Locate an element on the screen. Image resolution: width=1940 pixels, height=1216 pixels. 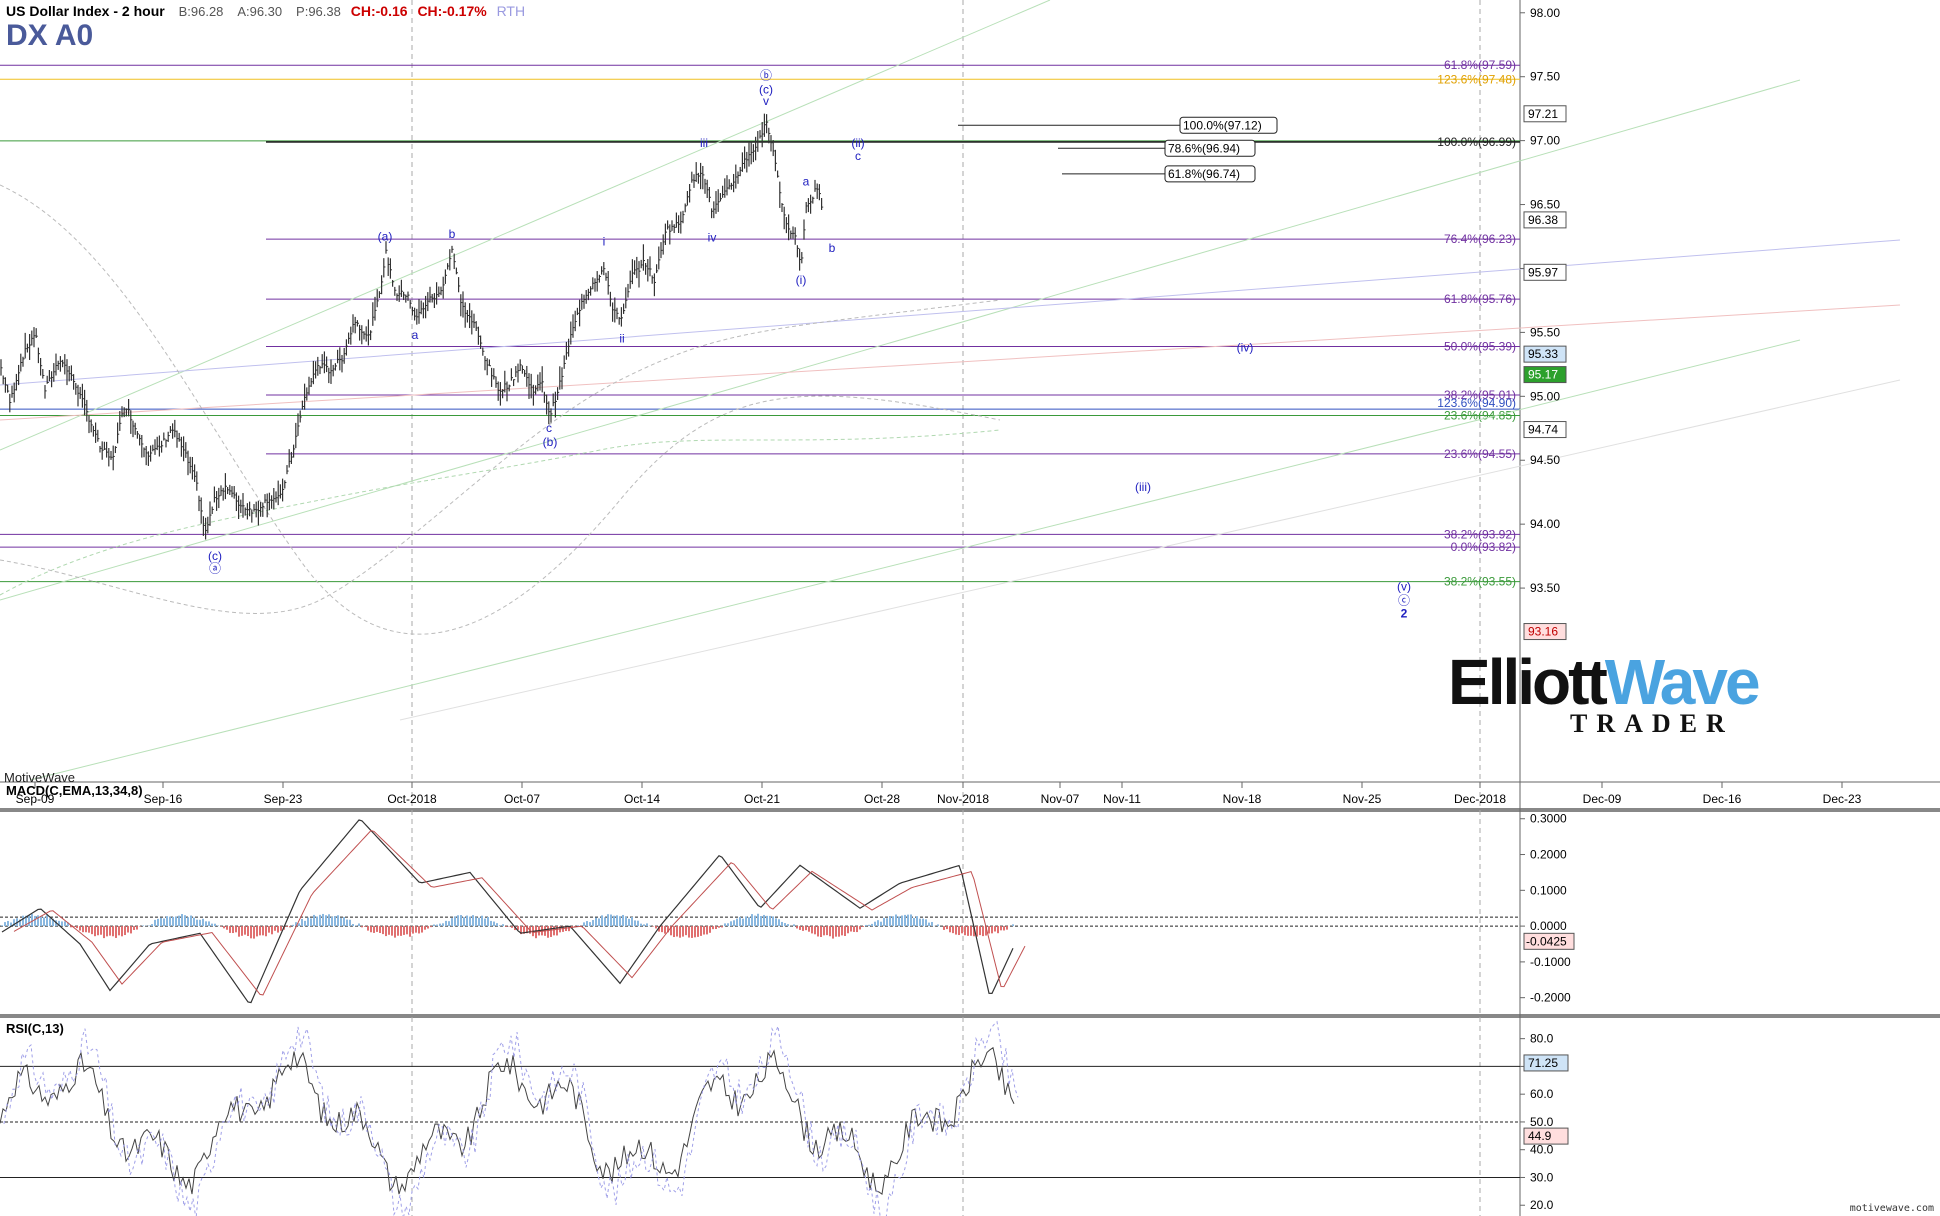
fib-level-label: 123.6%(94.90) is located at coordinates (1476, 403).